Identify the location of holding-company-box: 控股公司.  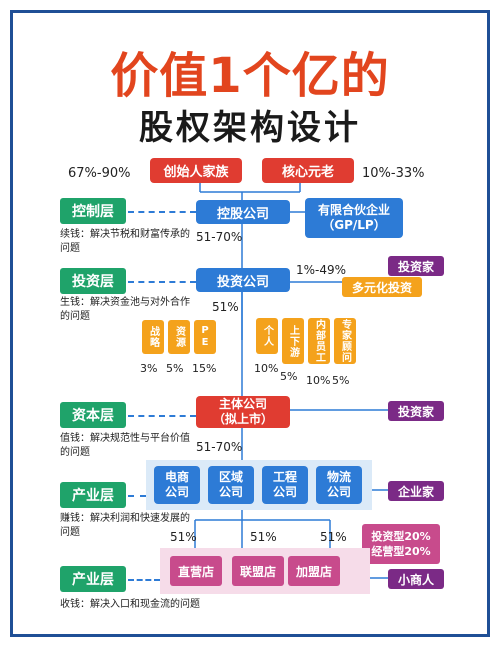
(243, 212).